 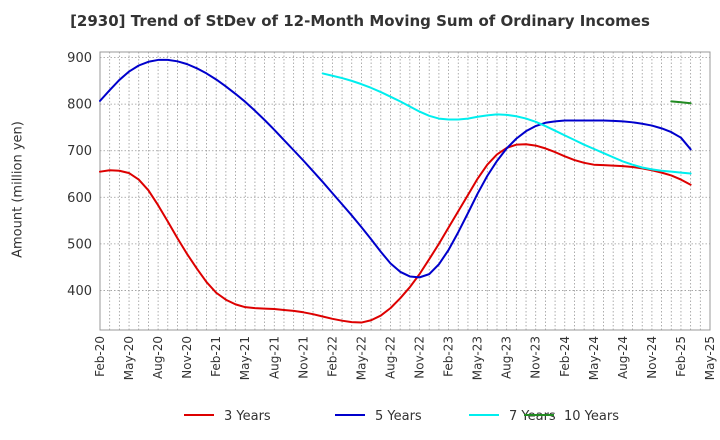 What do you see at coordinates (361, 358) in the screenshot?
I see `x-tick-label: May-22` at bounding box center [361, 358].